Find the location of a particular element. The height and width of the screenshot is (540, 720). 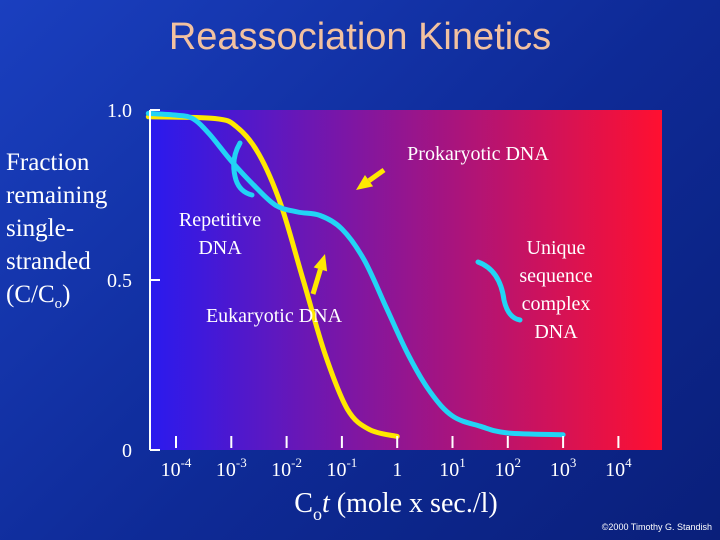

y-label-line-2: remaining is located at coordinates (57, 195).